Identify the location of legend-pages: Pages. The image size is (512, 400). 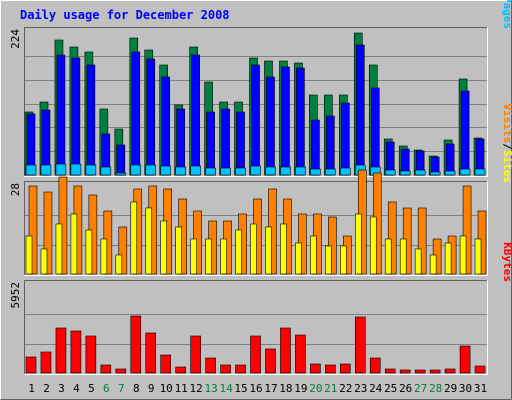
(506, 14).